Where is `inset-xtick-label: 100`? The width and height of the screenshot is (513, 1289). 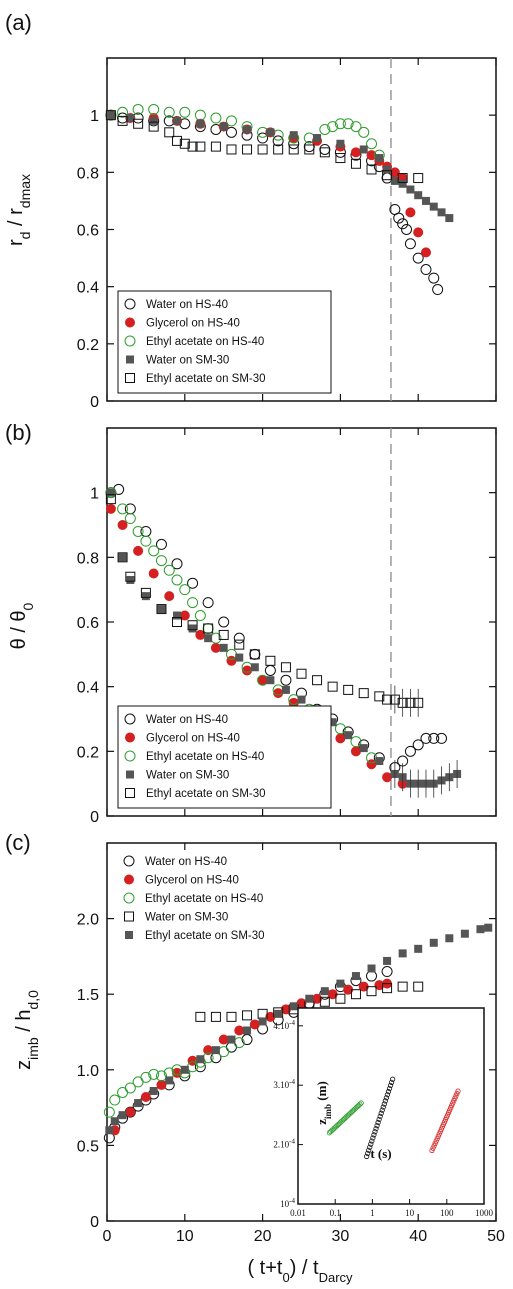
inset-xtick-label: 100 is located at coordinates (447, 1213).